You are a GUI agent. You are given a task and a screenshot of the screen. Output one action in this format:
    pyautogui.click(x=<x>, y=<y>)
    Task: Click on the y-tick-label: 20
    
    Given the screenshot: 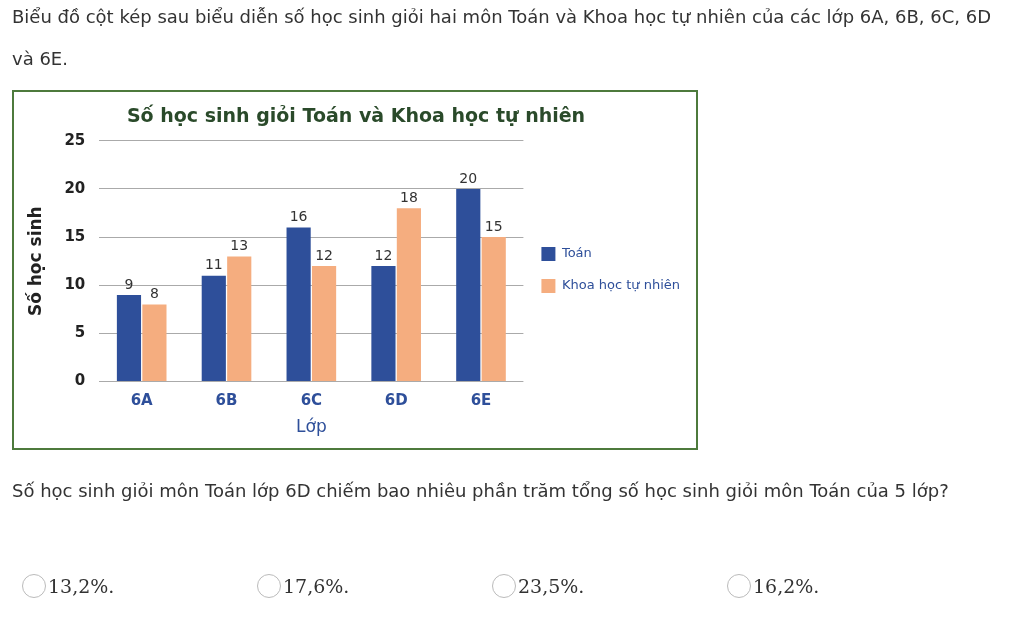 What is the action you would take?
    pyautogui.click(x=75, y=187)
    